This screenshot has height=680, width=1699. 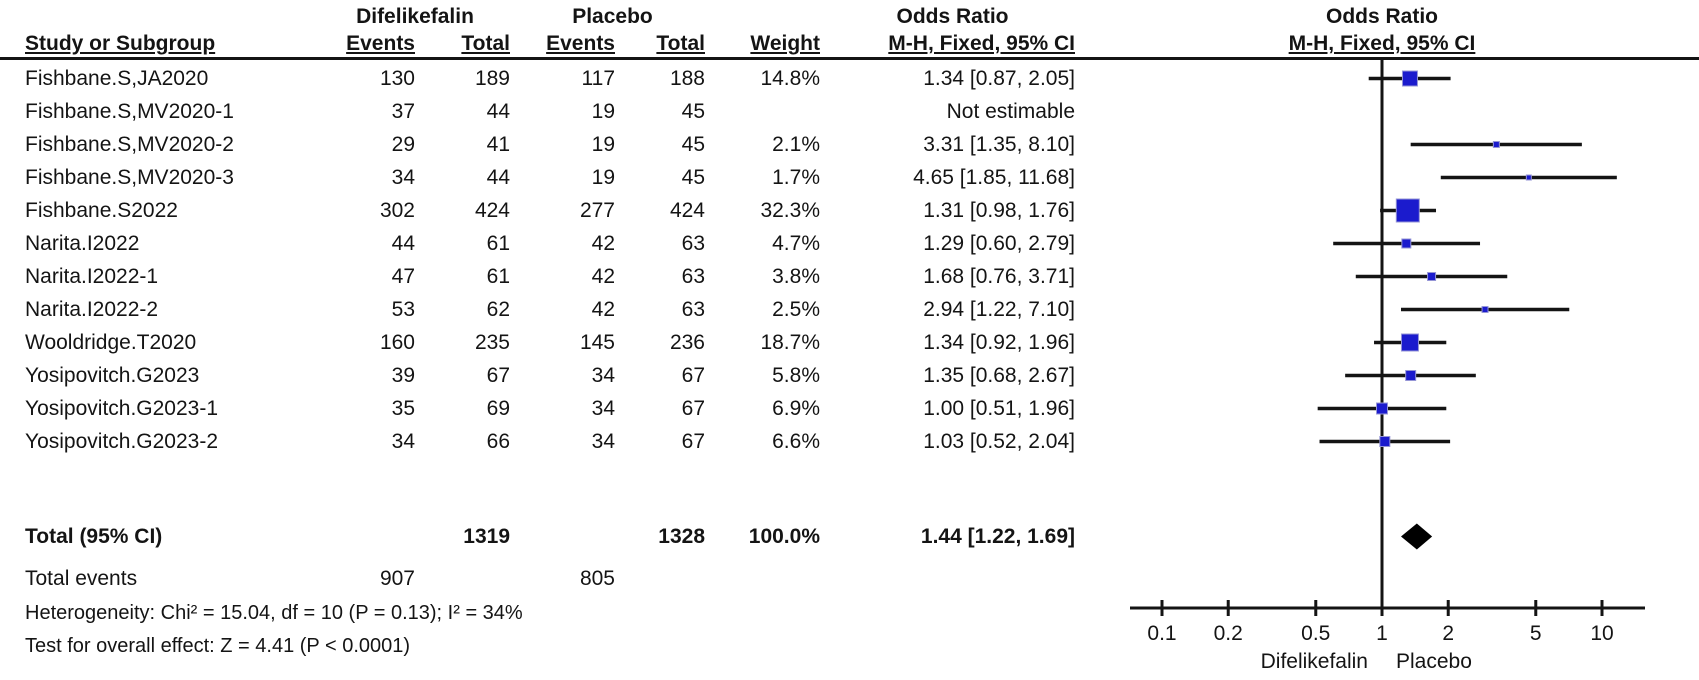 I want to click on study-or-ci: 2.94 [1.22, 7.10], so click(x=999, y=309).